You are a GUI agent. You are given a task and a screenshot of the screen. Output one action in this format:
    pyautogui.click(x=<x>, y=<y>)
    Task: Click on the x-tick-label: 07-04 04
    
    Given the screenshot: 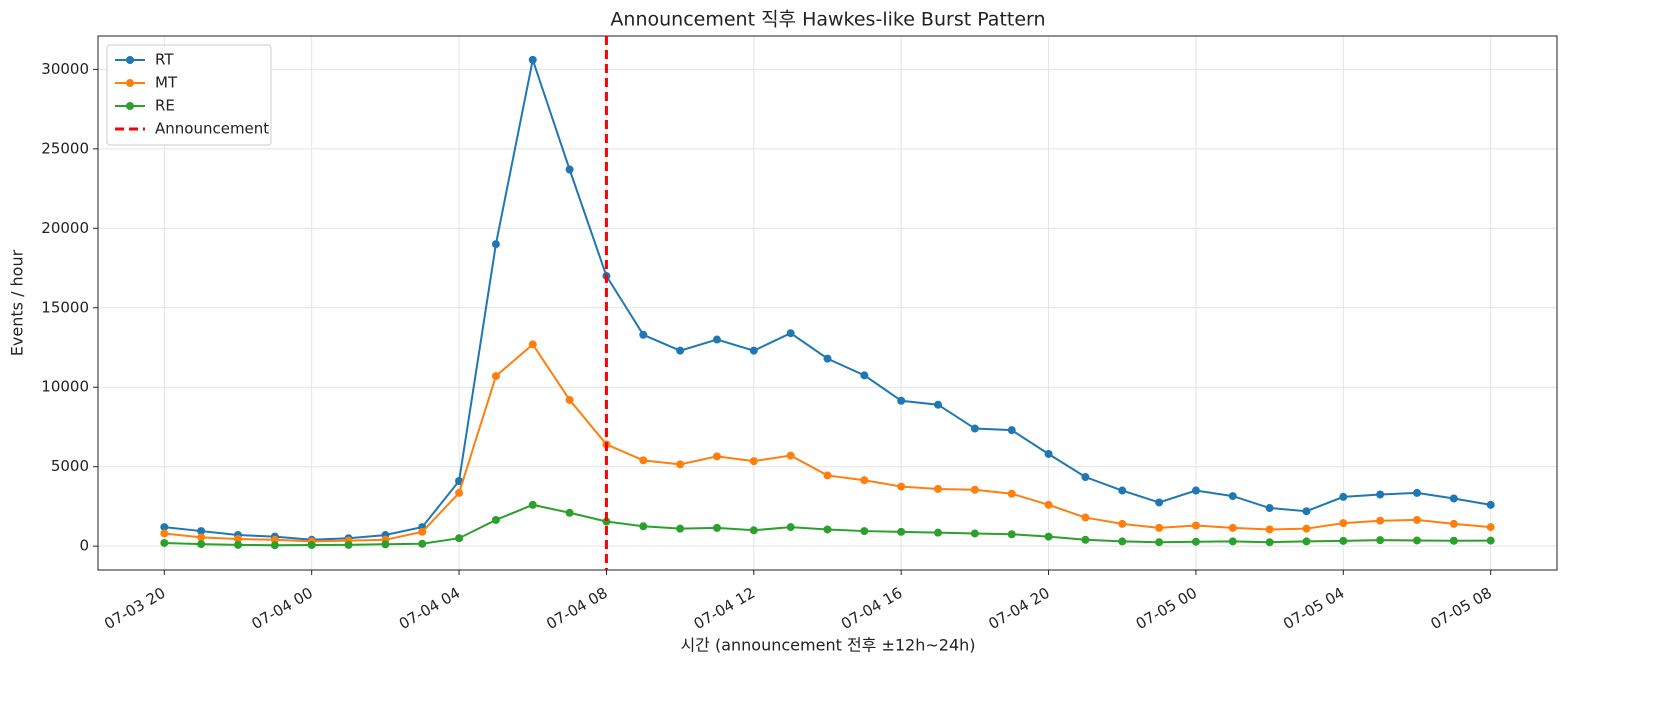 What is the action you would take?
    pyautogui.click(x=429, y=608)
    